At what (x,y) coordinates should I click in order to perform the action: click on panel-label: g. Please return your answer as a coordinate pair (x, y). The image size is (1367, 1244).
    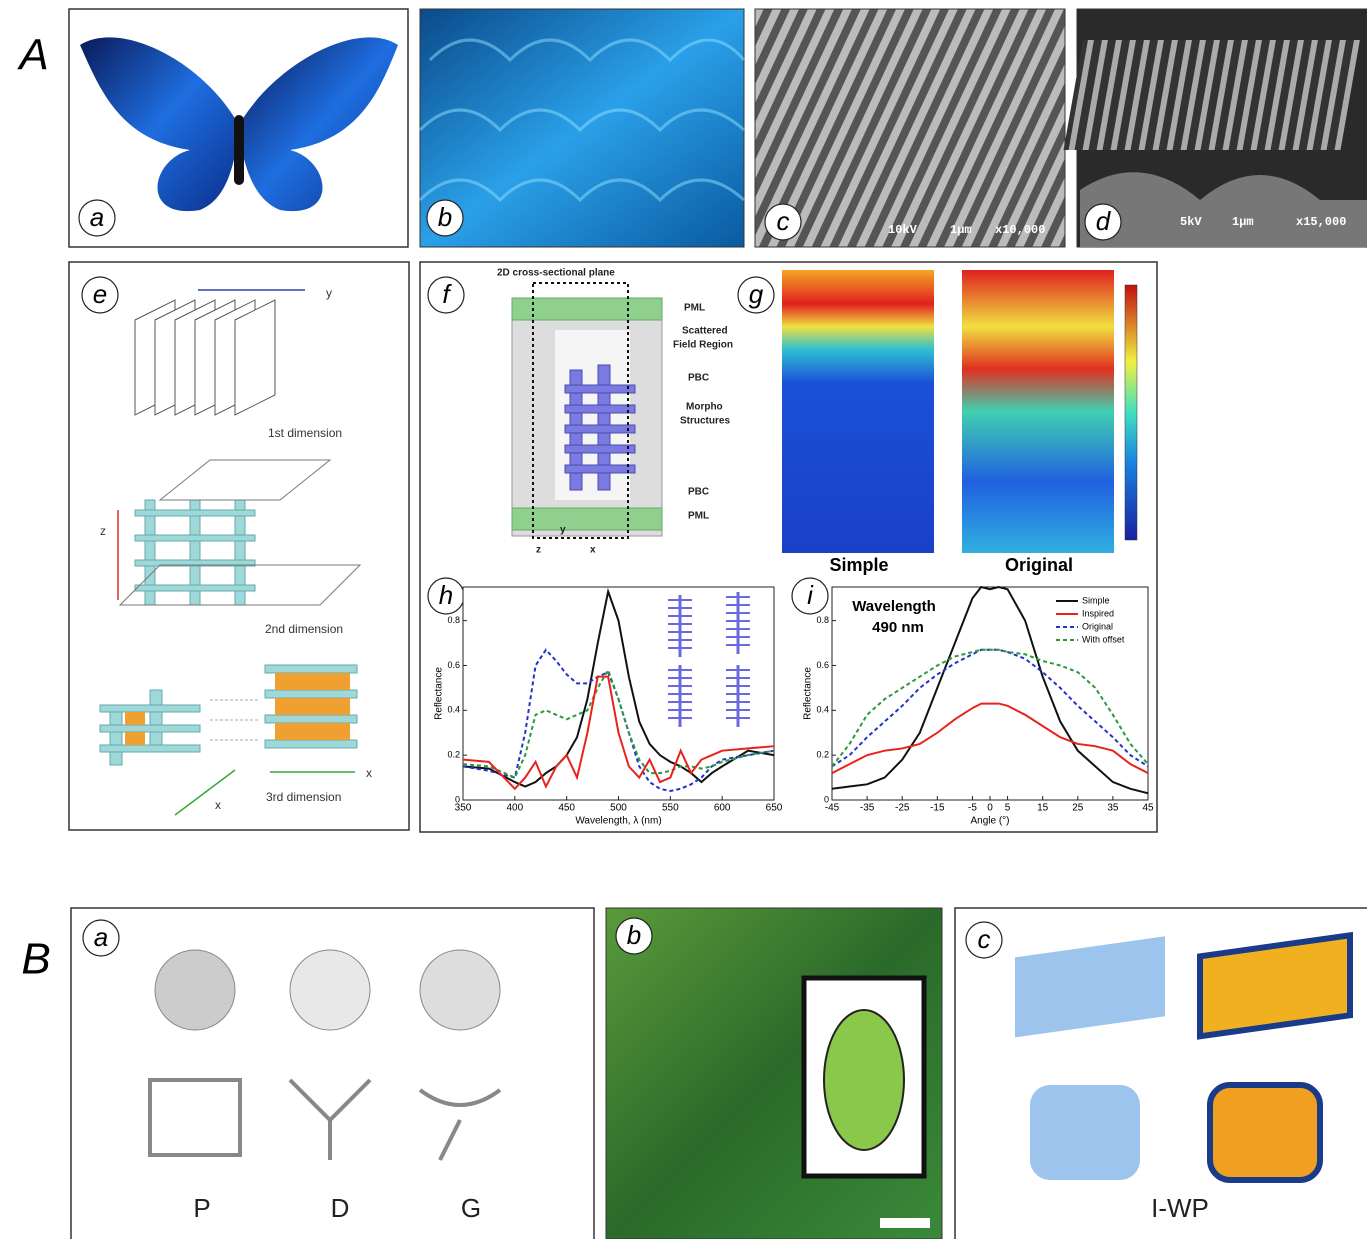
    Looking at the image, I should click on (756, 294).